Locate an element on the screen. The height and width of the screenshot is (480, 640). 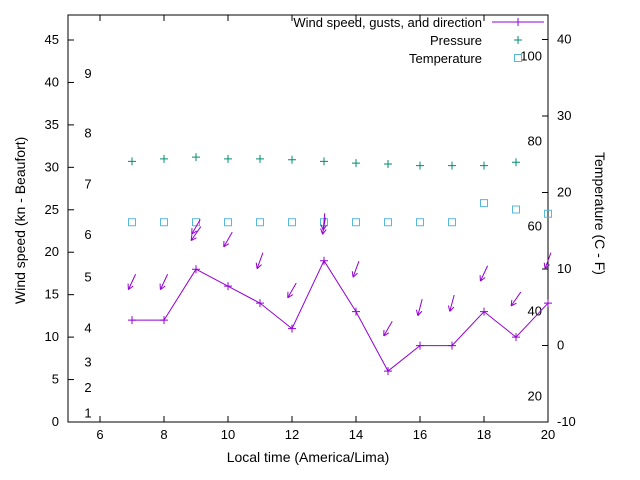
x-axis-title: Local time (America/Lima) is located at coordinates (308, 457).